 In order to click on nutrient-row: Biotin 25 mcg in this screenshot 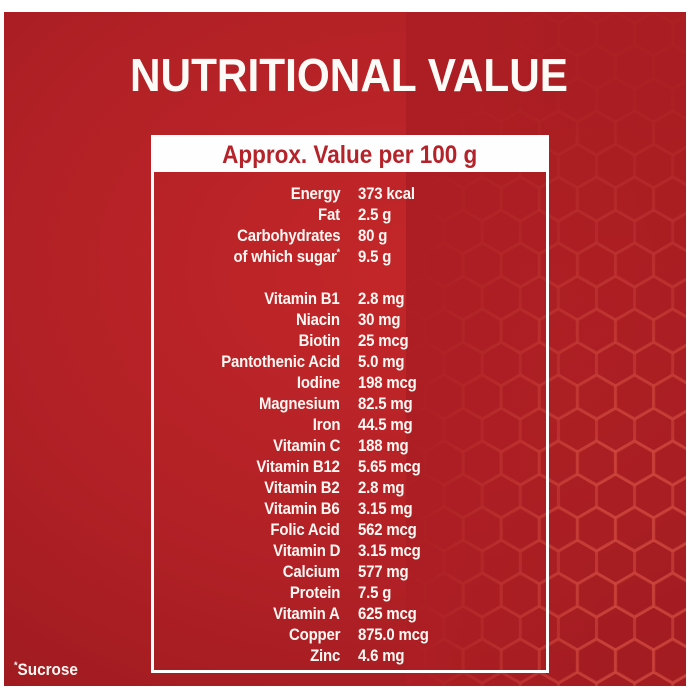, I will do `click(350, 340)`.